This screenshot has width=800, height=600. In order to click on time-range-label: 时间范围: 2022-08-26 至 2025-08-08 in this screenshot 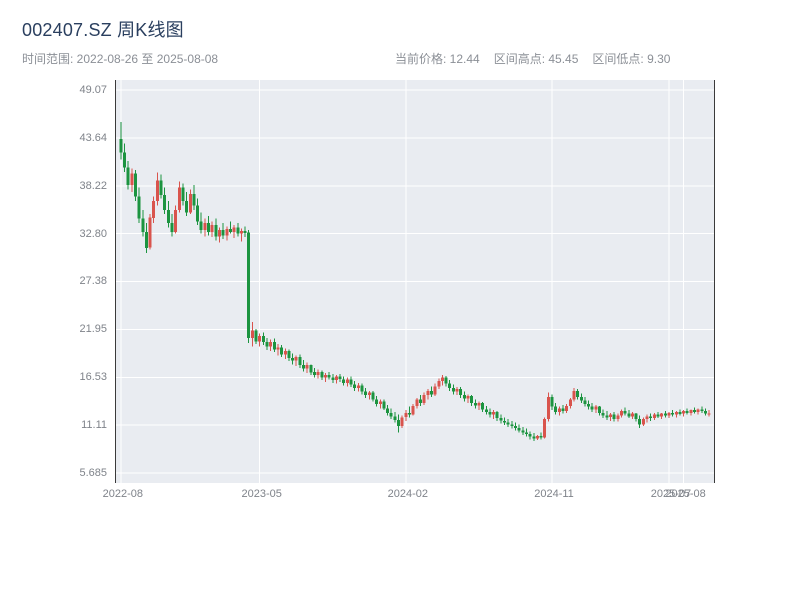, I will do `click(120, 59)`.